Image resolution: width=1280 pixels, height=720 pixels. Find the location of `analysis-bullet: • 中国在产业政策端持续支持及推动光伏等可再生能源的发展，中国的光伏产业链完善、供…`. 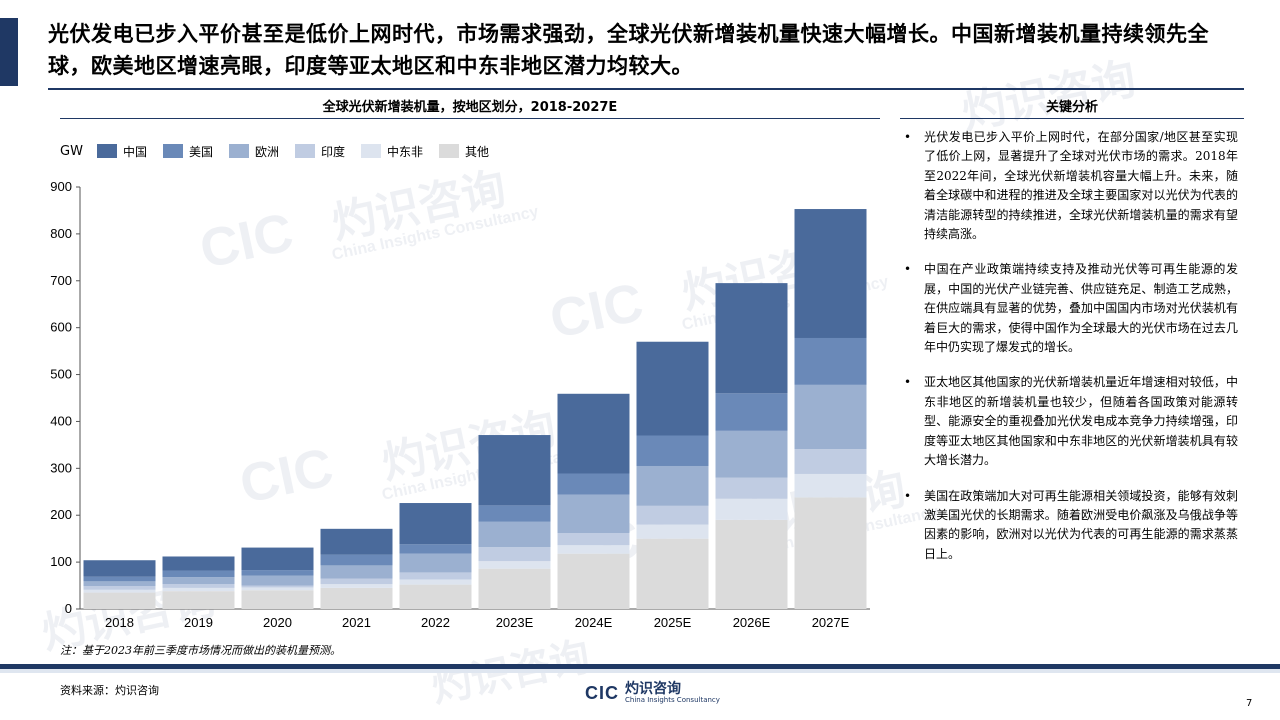

analysis-bullet: • 中国在产业政策端持续支持及推动光伏等可再生能源的发展，中国的光伏产业链完善、供… is located at coordinates (1070, 308).